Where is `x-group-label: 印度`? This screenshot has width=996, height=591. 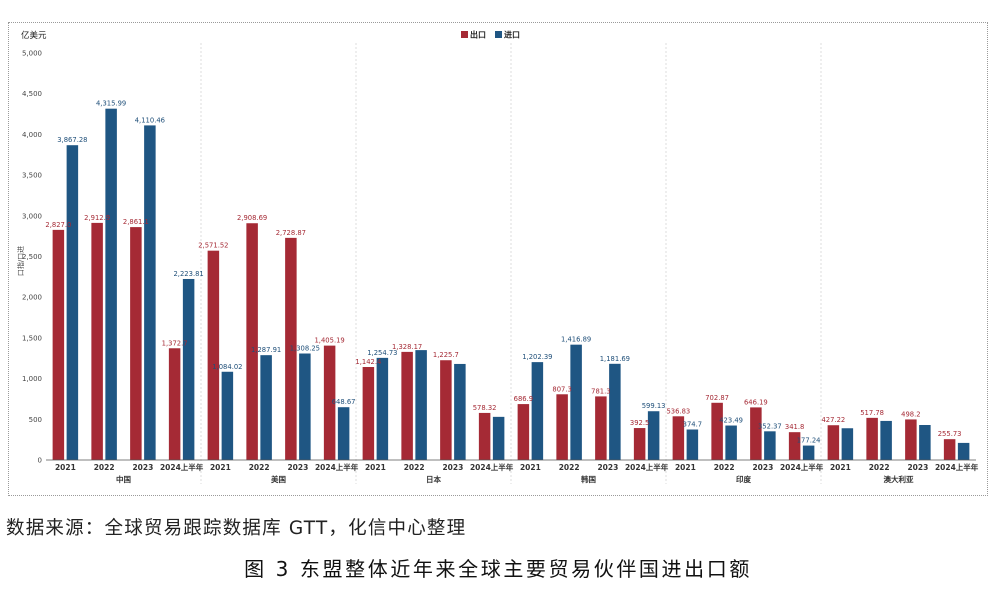
x-group-label: 印度 is located at coordinates (743, 479).